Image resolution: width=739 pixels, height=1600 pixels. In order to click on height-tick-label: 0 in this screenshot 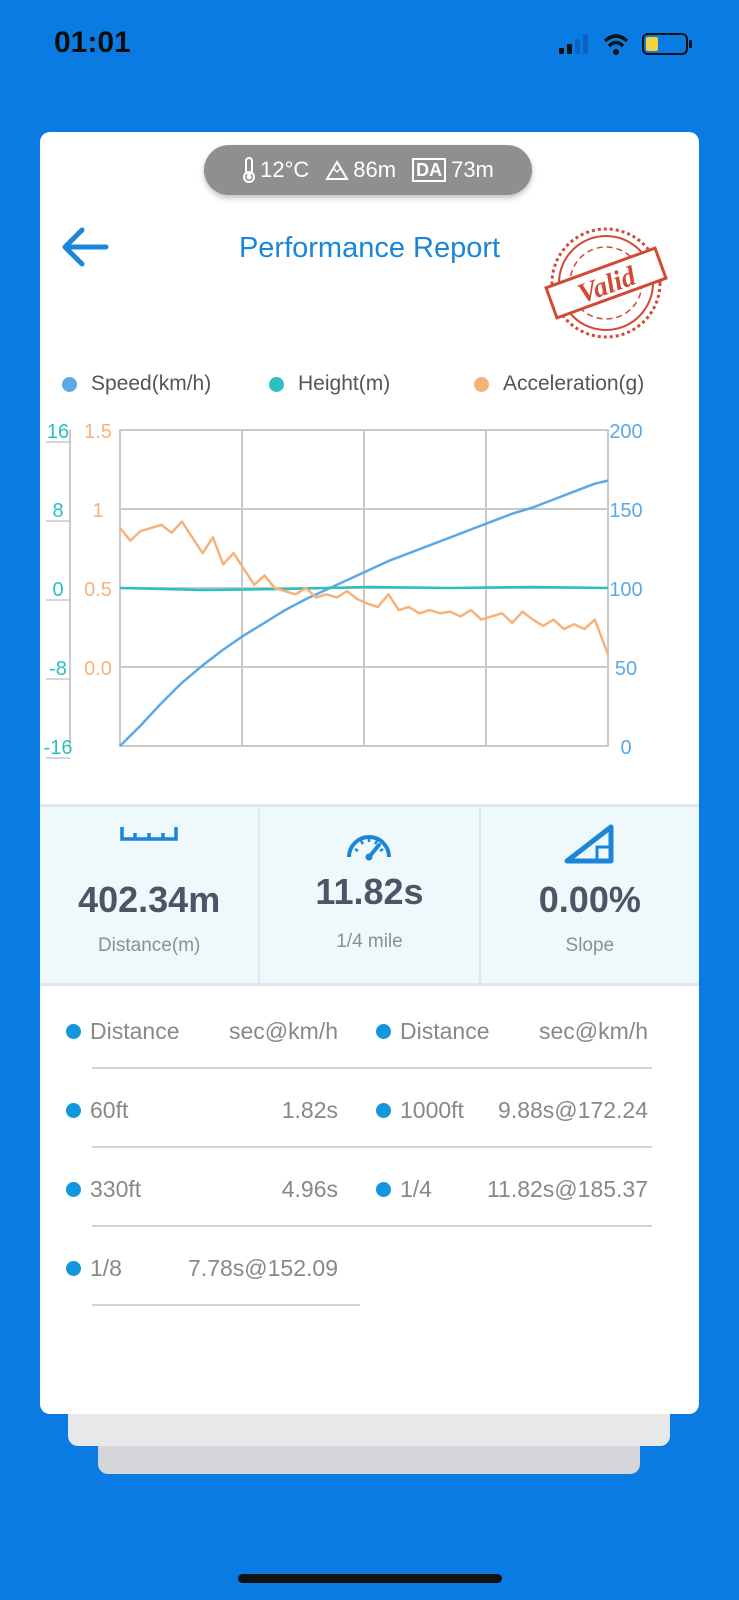, I will do `click(57, 590)`.